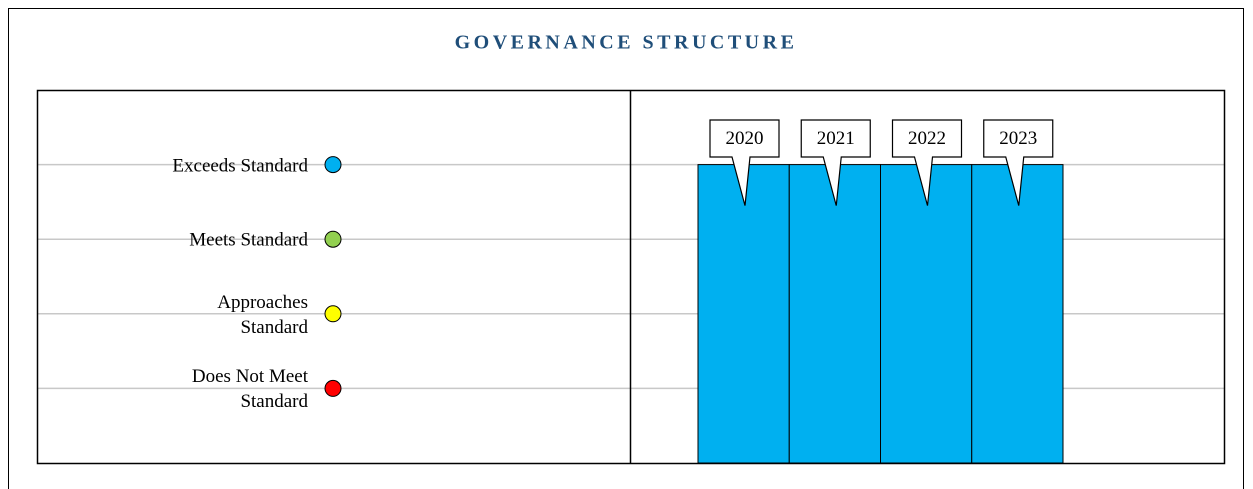  I want to click on chart-title: GOVERNANCE STRUCTURE, so click(626, 43).